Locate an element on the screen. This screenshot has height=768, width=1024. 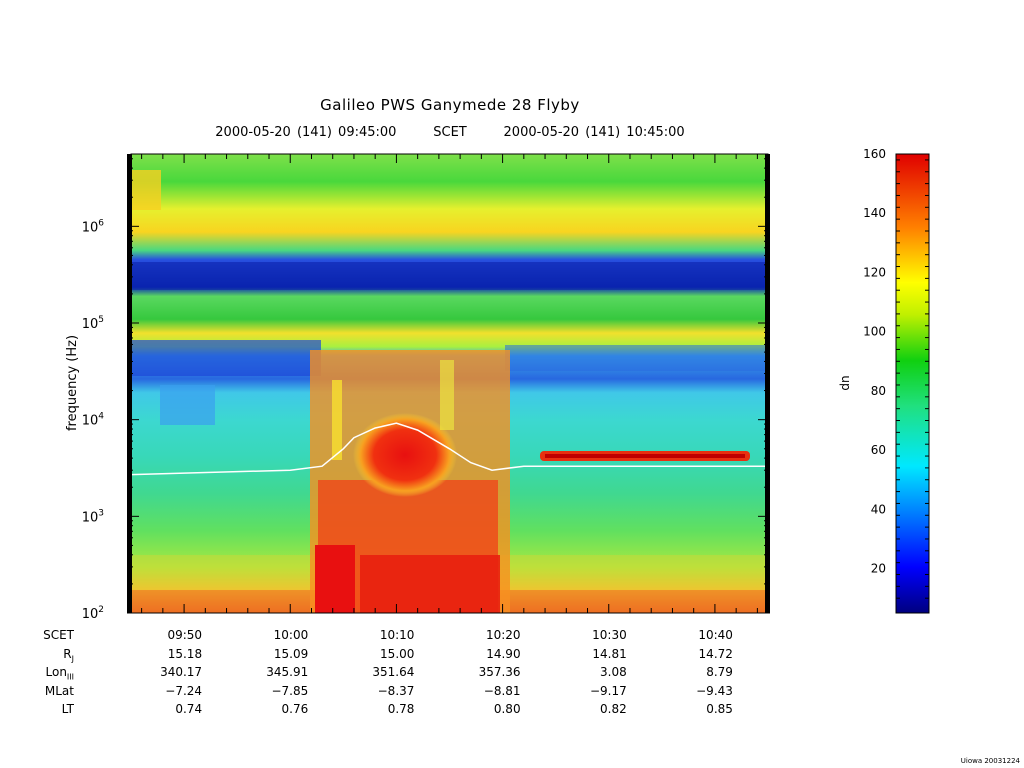
ephemeris-value: −8.81 is located at coordinates (502, 690).